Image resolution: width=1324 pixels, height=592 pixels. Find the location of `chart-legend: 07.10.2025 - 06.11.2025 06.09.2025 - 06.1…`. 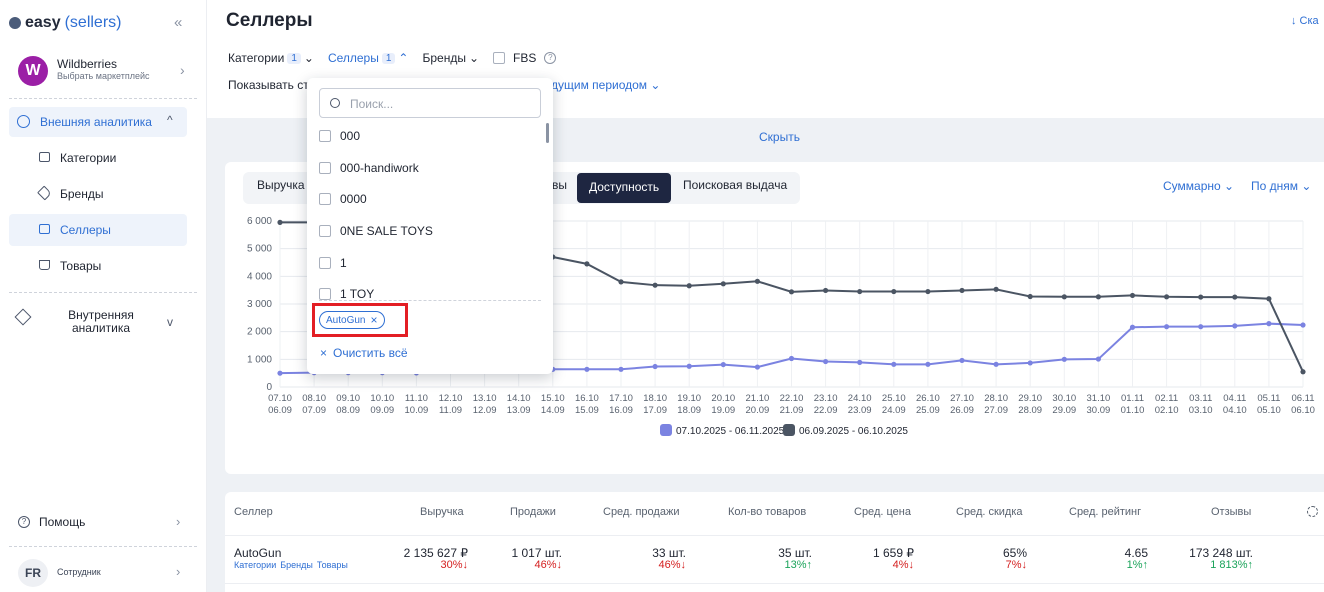

chart-legend: 07.10.2025 - 06.11.2025 06.09.2025 - 06.1… is located at coordinates (784, 430).